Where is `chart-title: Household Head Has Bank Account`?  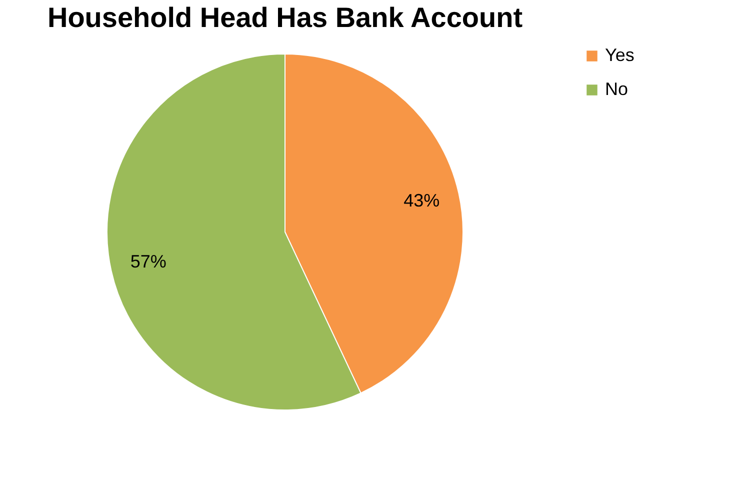 chart-title: Household Head Has Bank Account is located at coordinates (285, 17).